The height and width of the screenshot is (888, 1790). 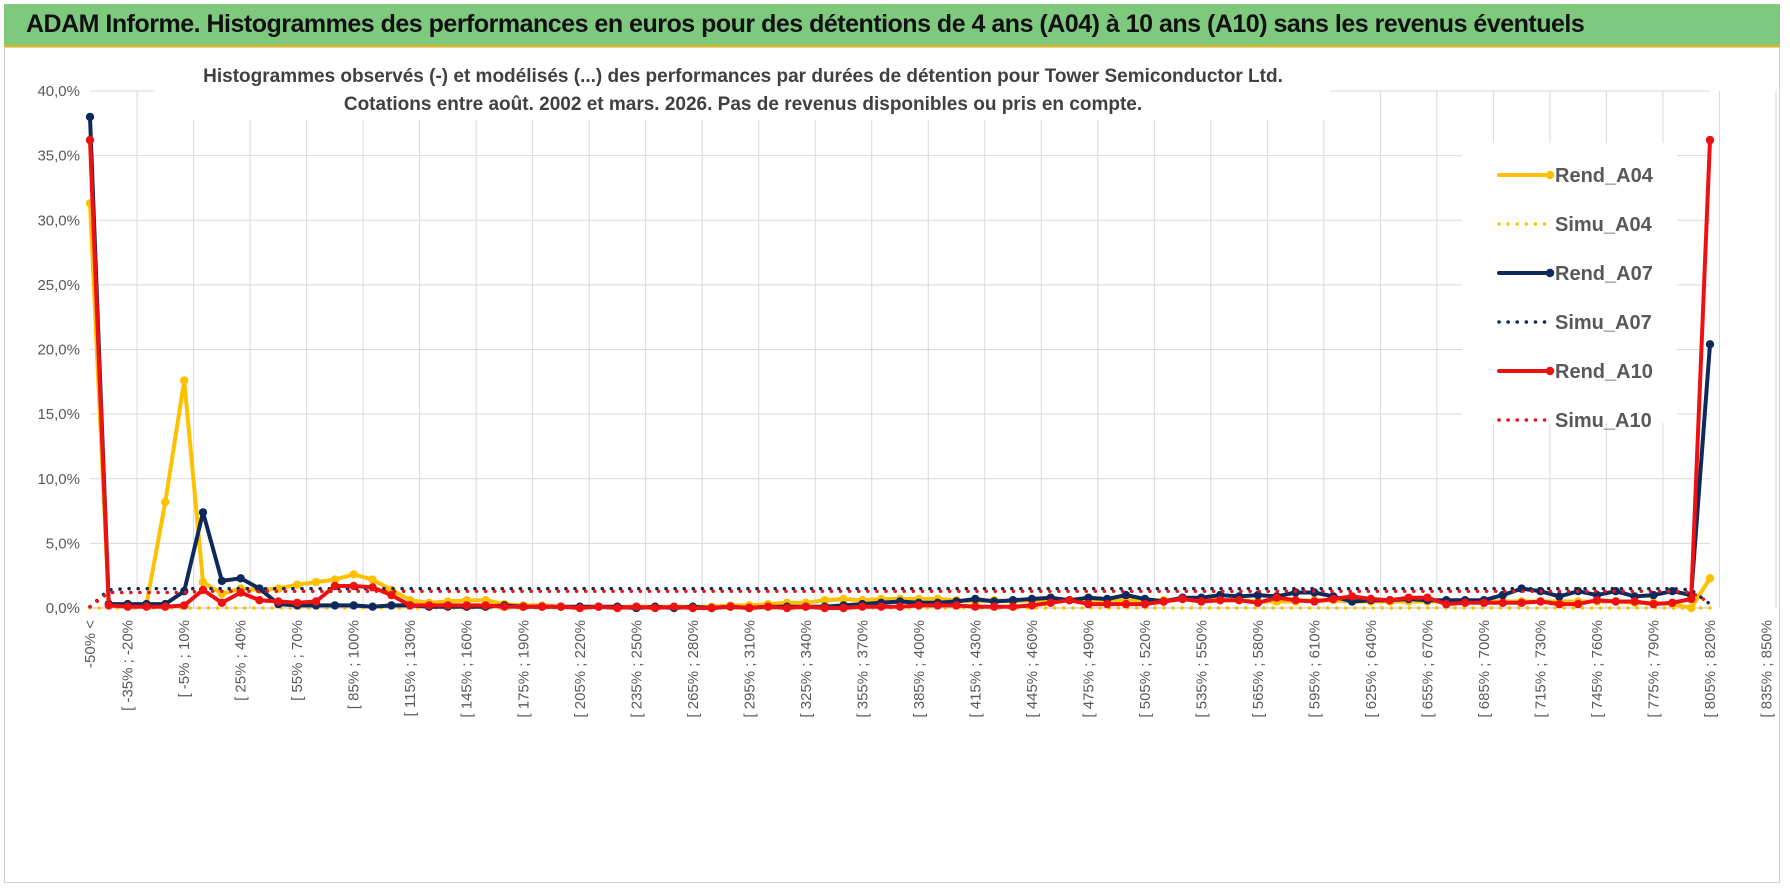 I want to click on y-tick-label: 20,0%, so click(x=58, y=350).